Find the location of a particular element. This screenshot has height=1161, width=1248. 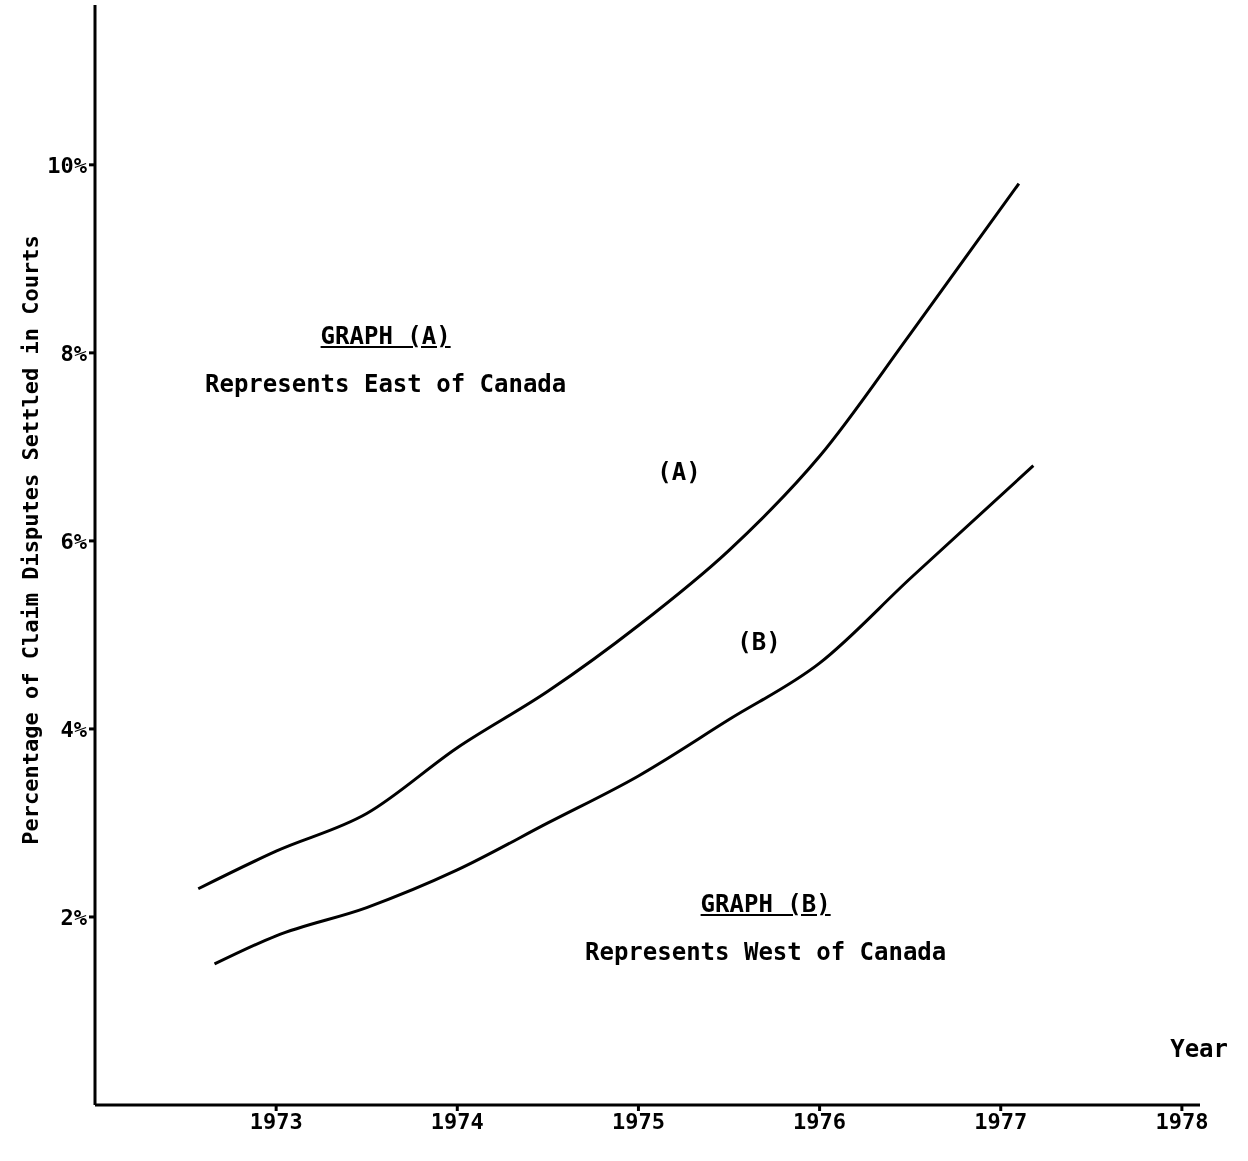

x-tick-label: 1978 is located at coordinates (1182, 1121).